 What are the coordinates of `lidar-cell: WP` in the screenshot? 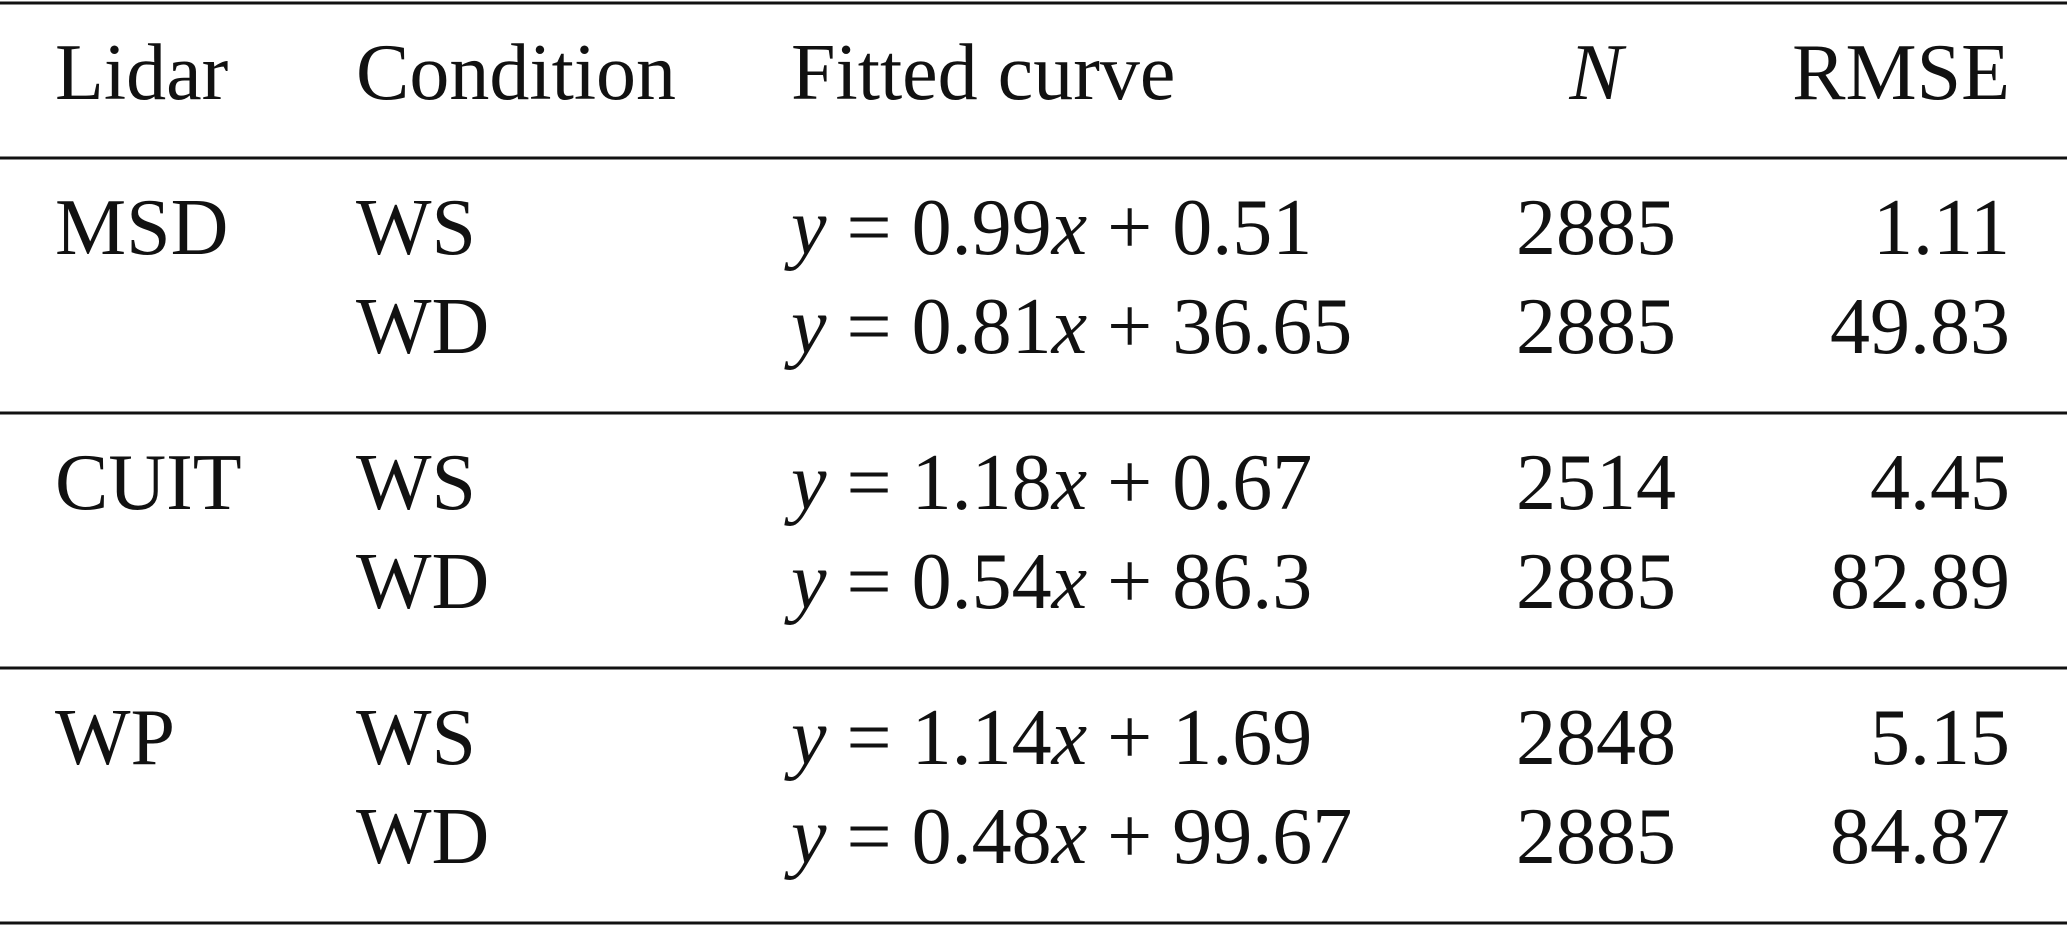 It's located at (115, 738).